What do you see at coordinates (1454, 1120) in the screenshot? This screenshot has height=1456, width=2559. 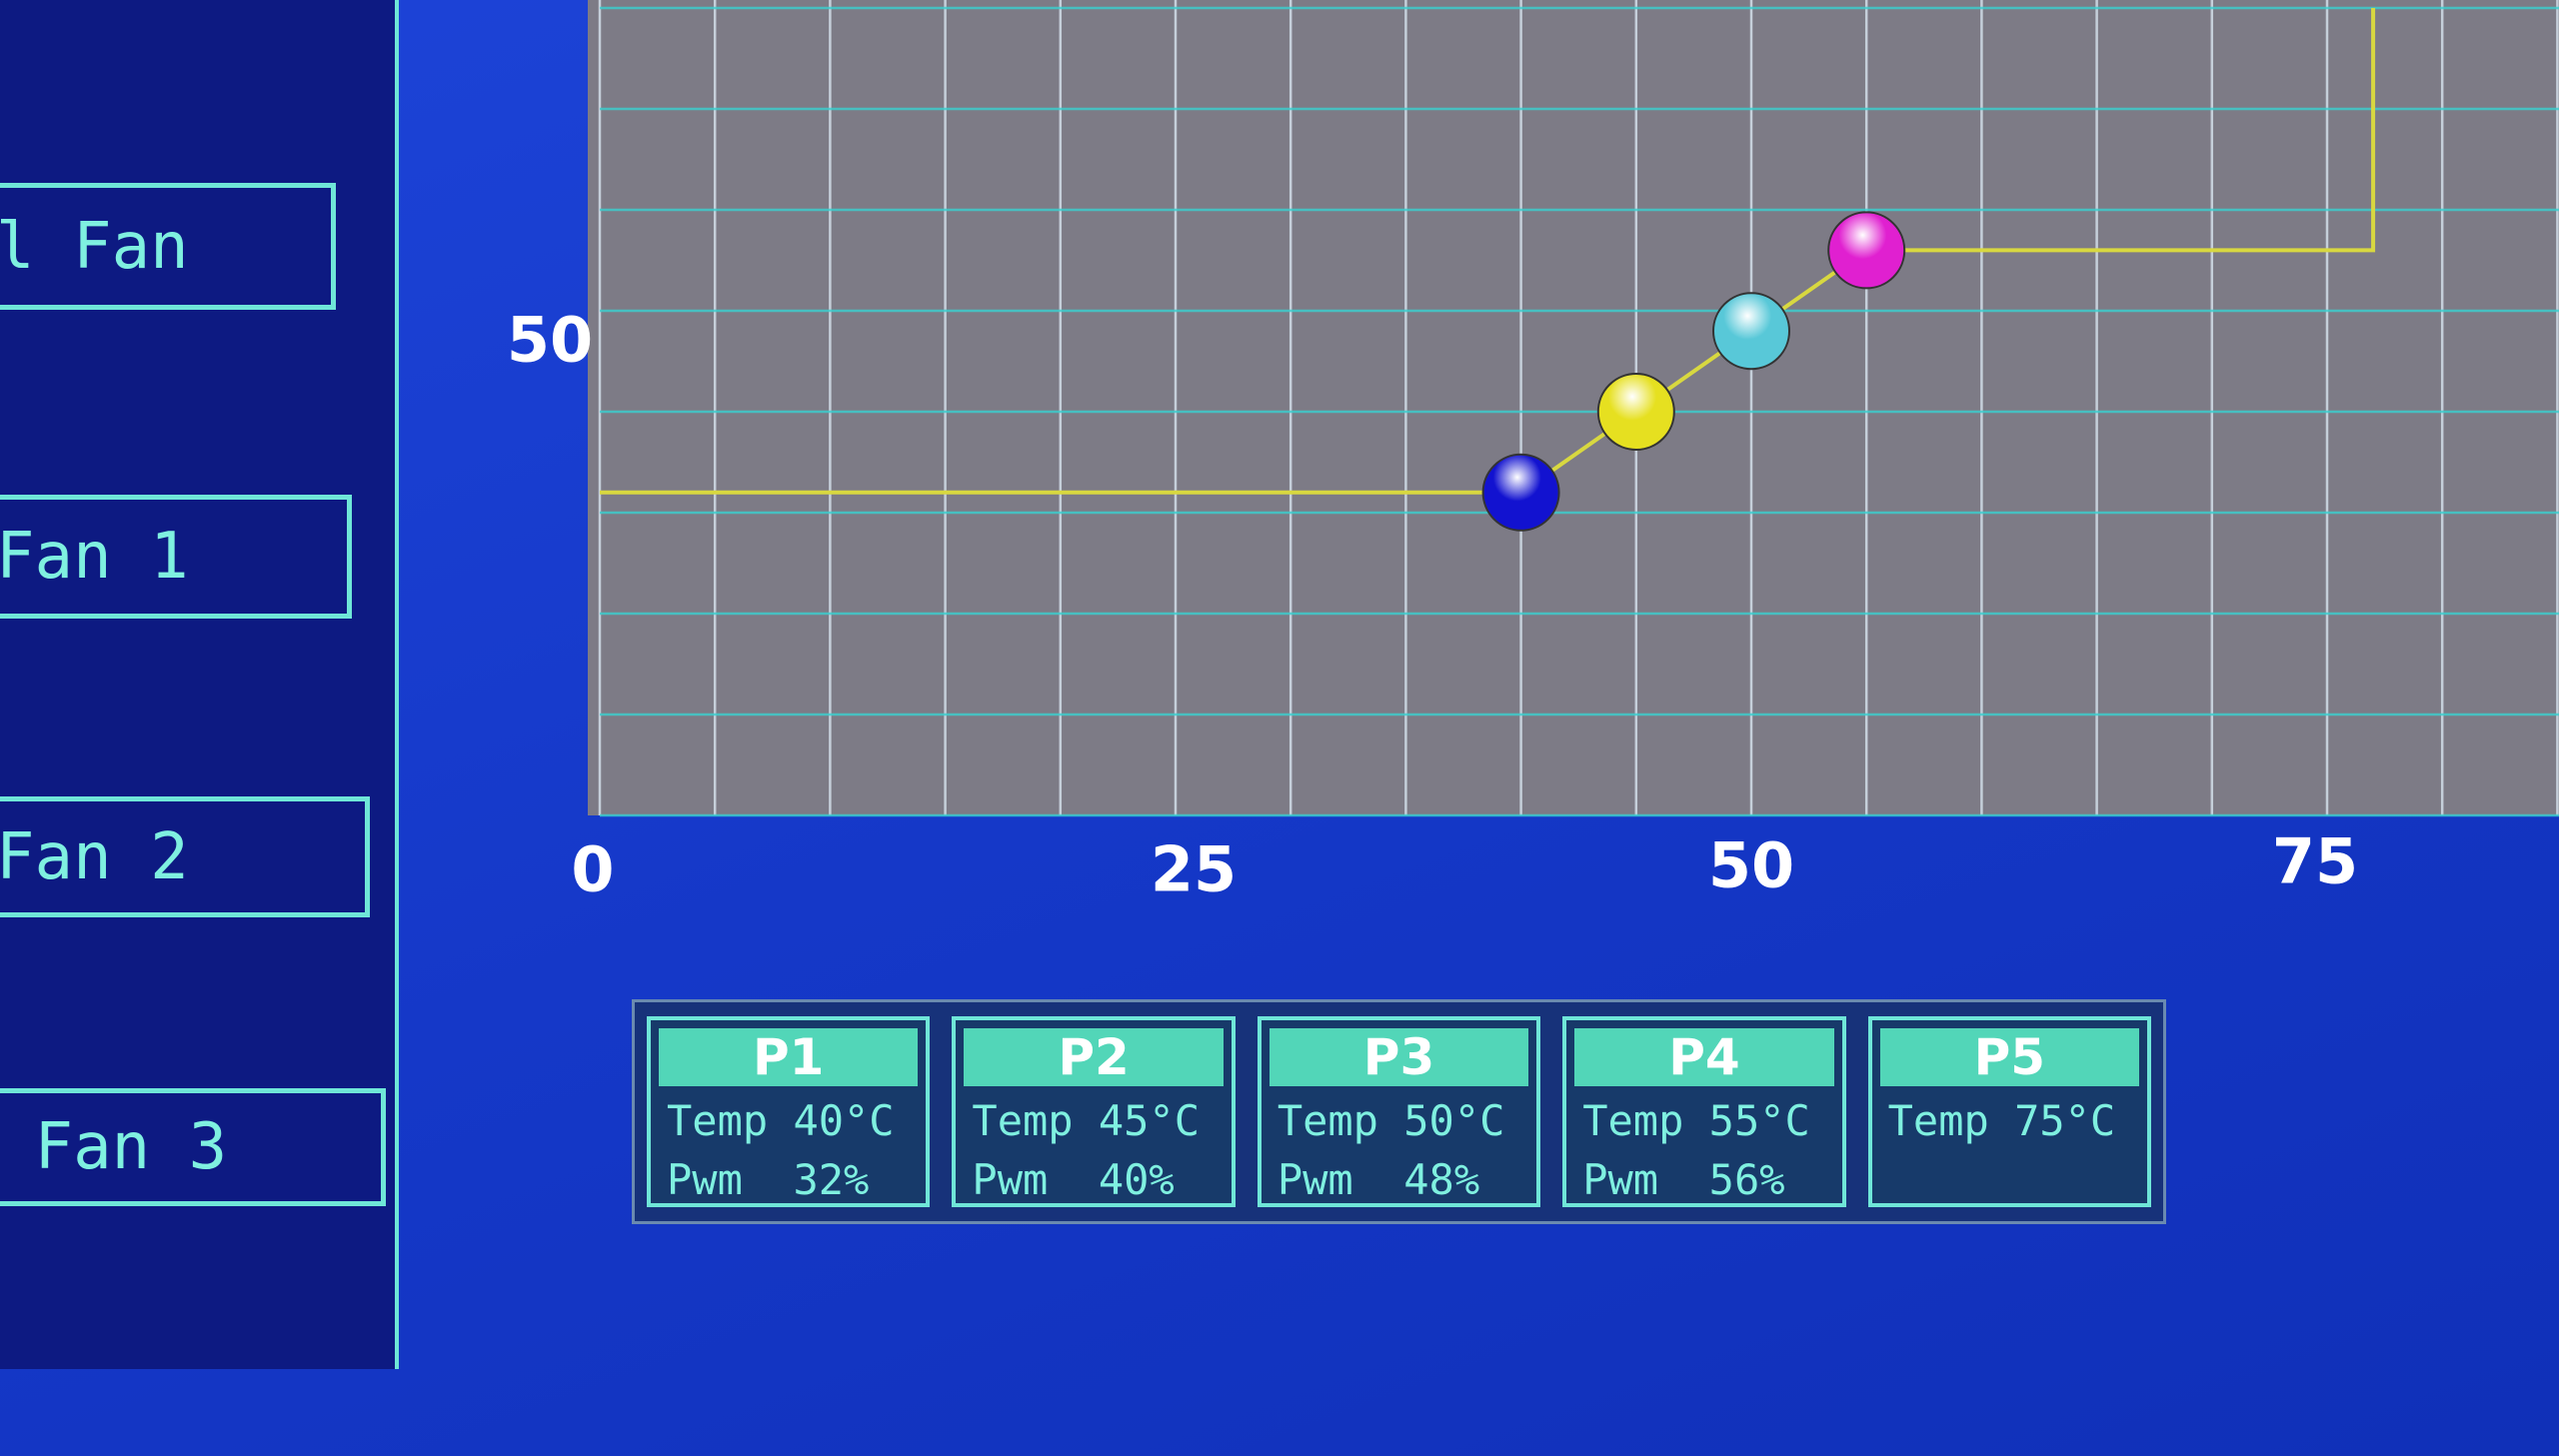 I see `temp-value: 50°C` at bounding box center [1454, 1120].